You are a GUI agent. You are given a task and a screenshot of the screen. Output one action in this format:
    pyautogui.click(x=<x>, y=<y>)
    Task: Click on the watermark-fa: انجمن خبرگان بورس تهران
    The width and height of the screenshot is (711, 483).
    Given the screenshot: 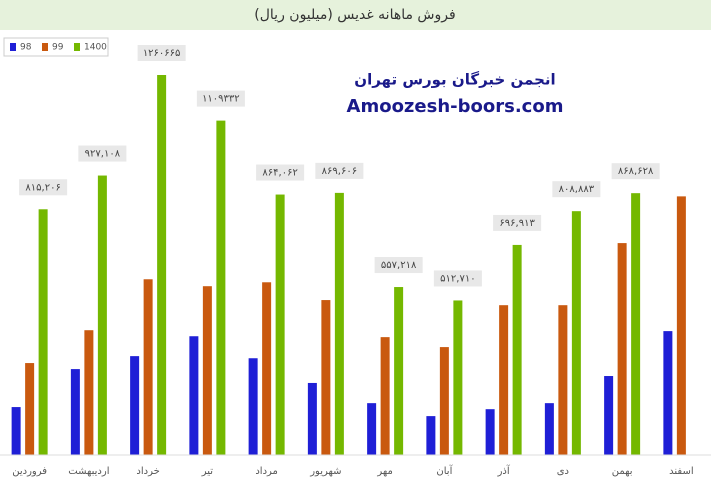 What is the action you would take?
    pyautogui.click(x=454, y=80)
    